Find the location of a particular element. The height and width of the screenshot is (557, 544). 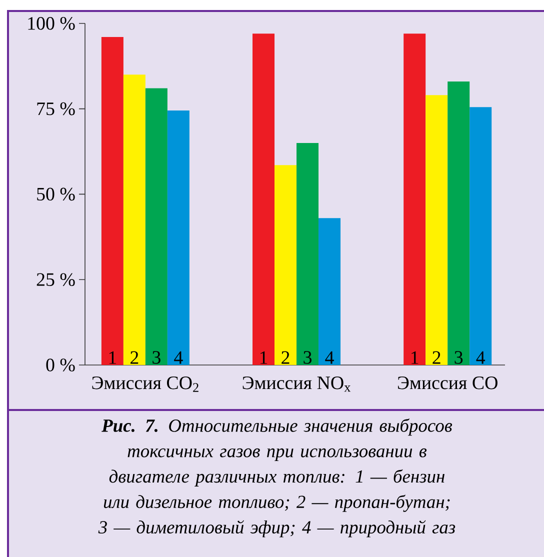

y-tick-label: 75 % is located at coordinates (56, 109).